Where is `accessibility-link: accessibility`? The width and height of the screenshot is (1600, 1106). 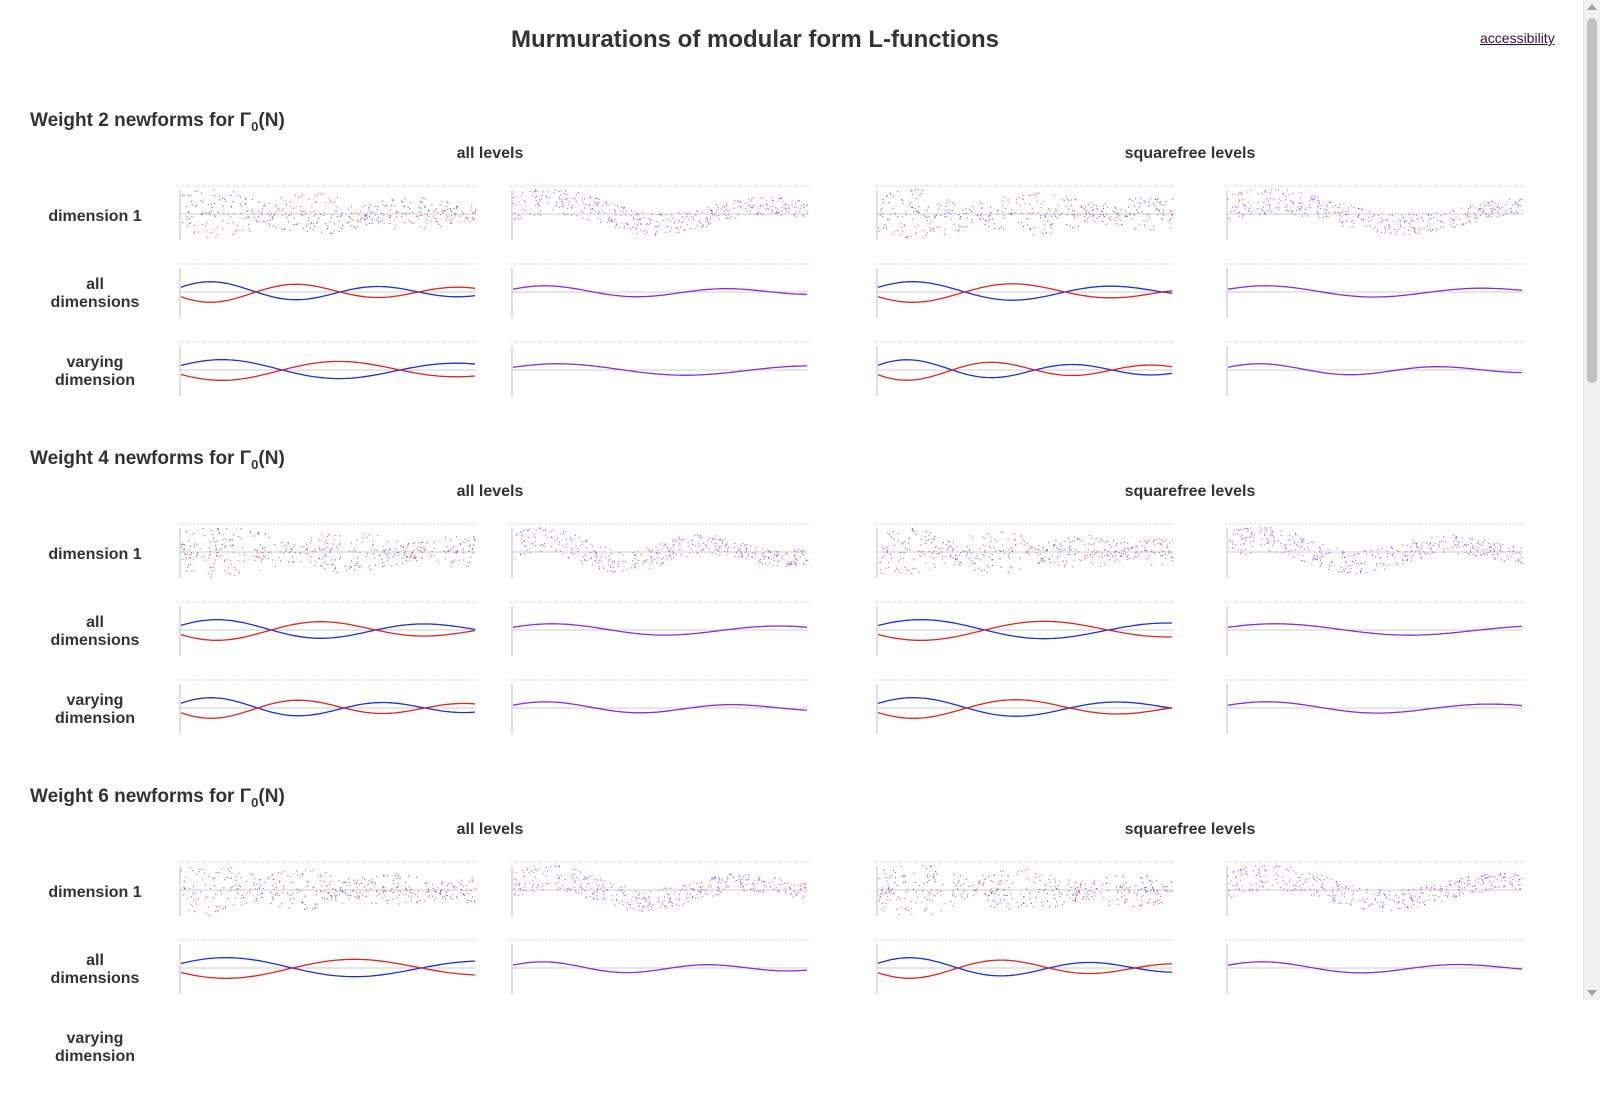
accessibility-link: accessibility is located at coordinates (1517, 38).